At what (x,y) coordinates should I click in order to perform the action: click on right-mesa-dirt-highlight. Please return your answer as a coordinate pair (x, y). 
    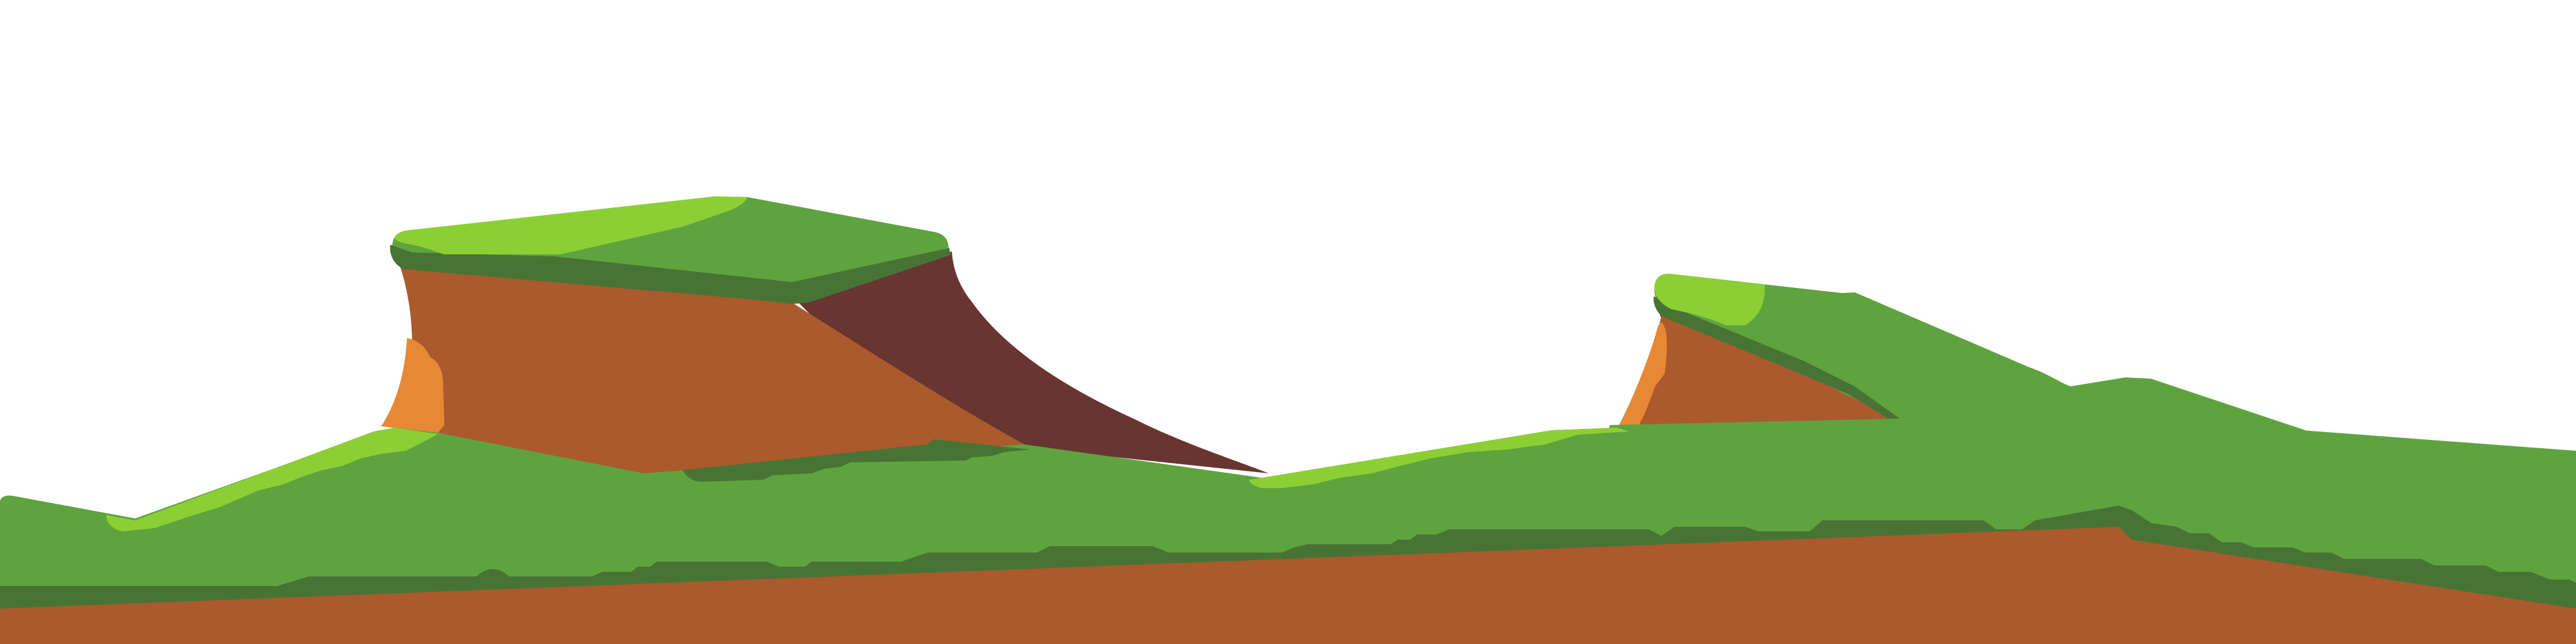
    Looking at the image, I should click on (1642, 377).